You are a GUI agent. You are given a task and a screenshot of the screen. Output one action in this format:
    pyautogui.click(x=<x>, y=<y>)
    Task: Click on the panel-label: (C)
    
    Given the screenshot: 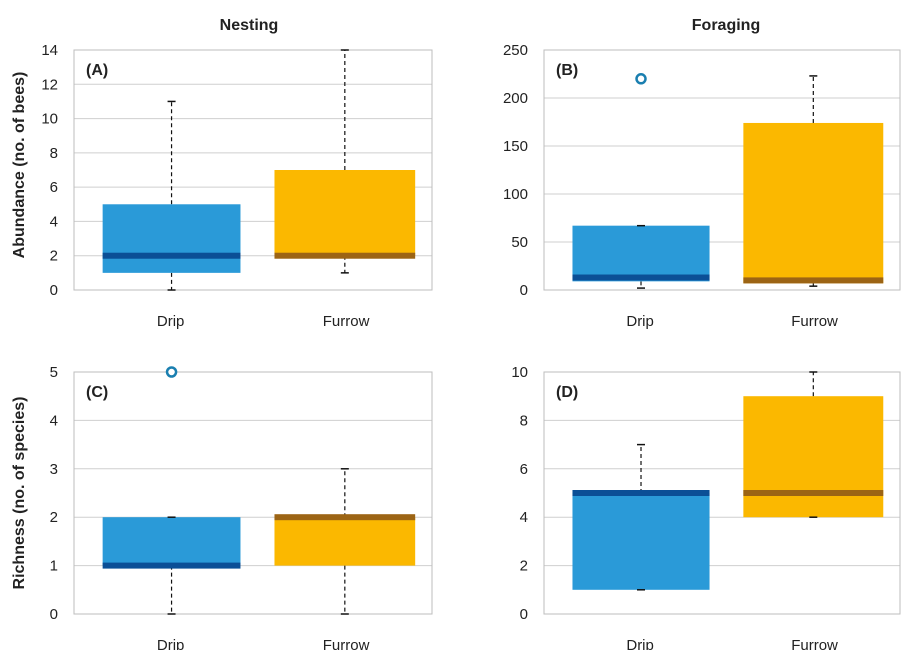 What is the action you would take?
    pyautogui.click(x=97, y=392)
    